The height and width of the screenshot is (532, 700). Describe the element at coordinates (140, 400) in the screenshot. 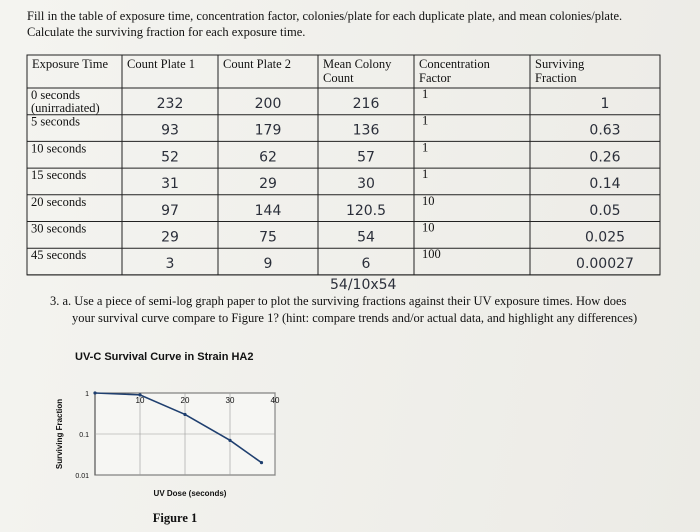

I see `x-tick-label: 10` at that location.